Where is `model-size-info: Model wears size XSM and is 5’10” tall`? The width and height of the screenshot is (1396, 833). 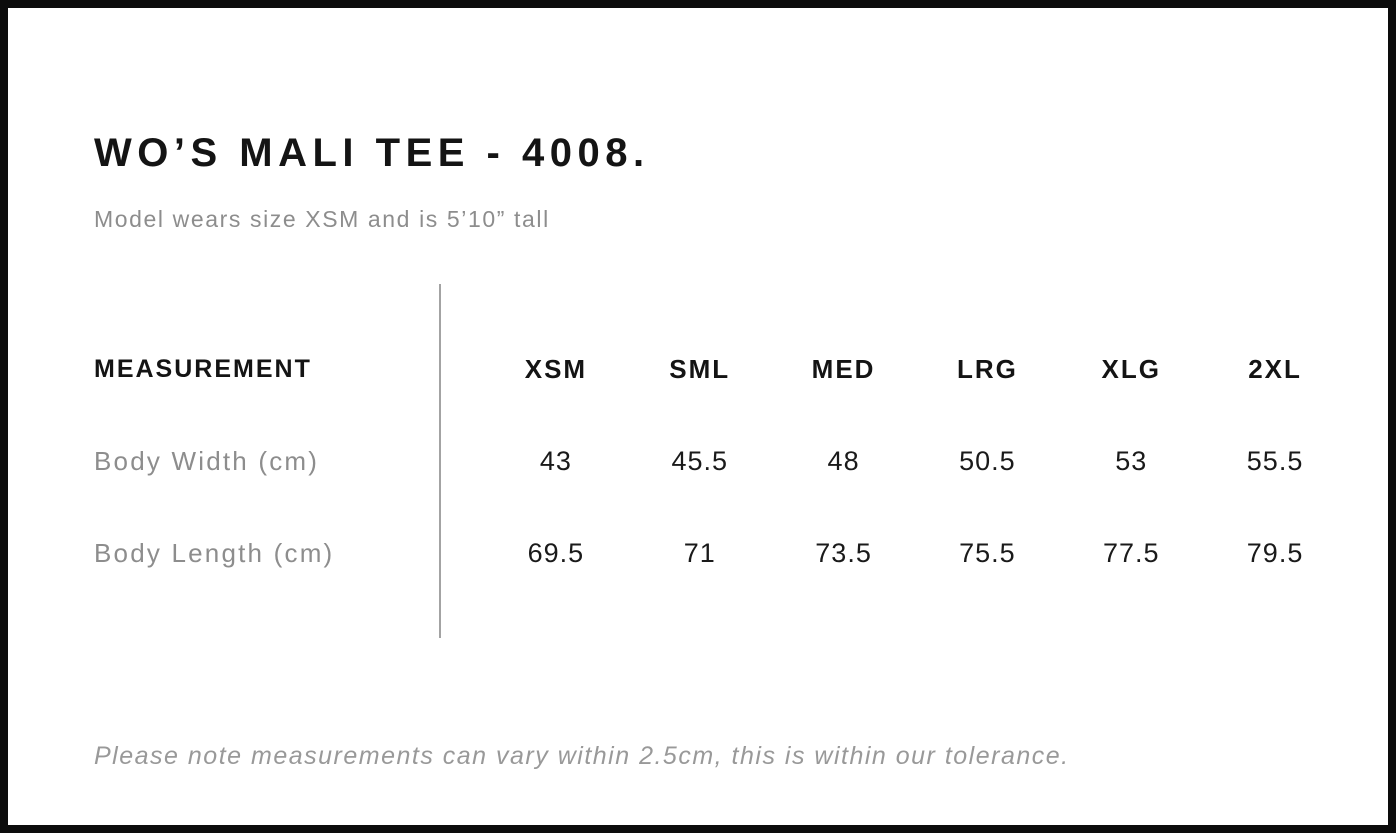
model-size-info: Model wears size XSM and is 5’10” tall is located at coordinates (322, 219).